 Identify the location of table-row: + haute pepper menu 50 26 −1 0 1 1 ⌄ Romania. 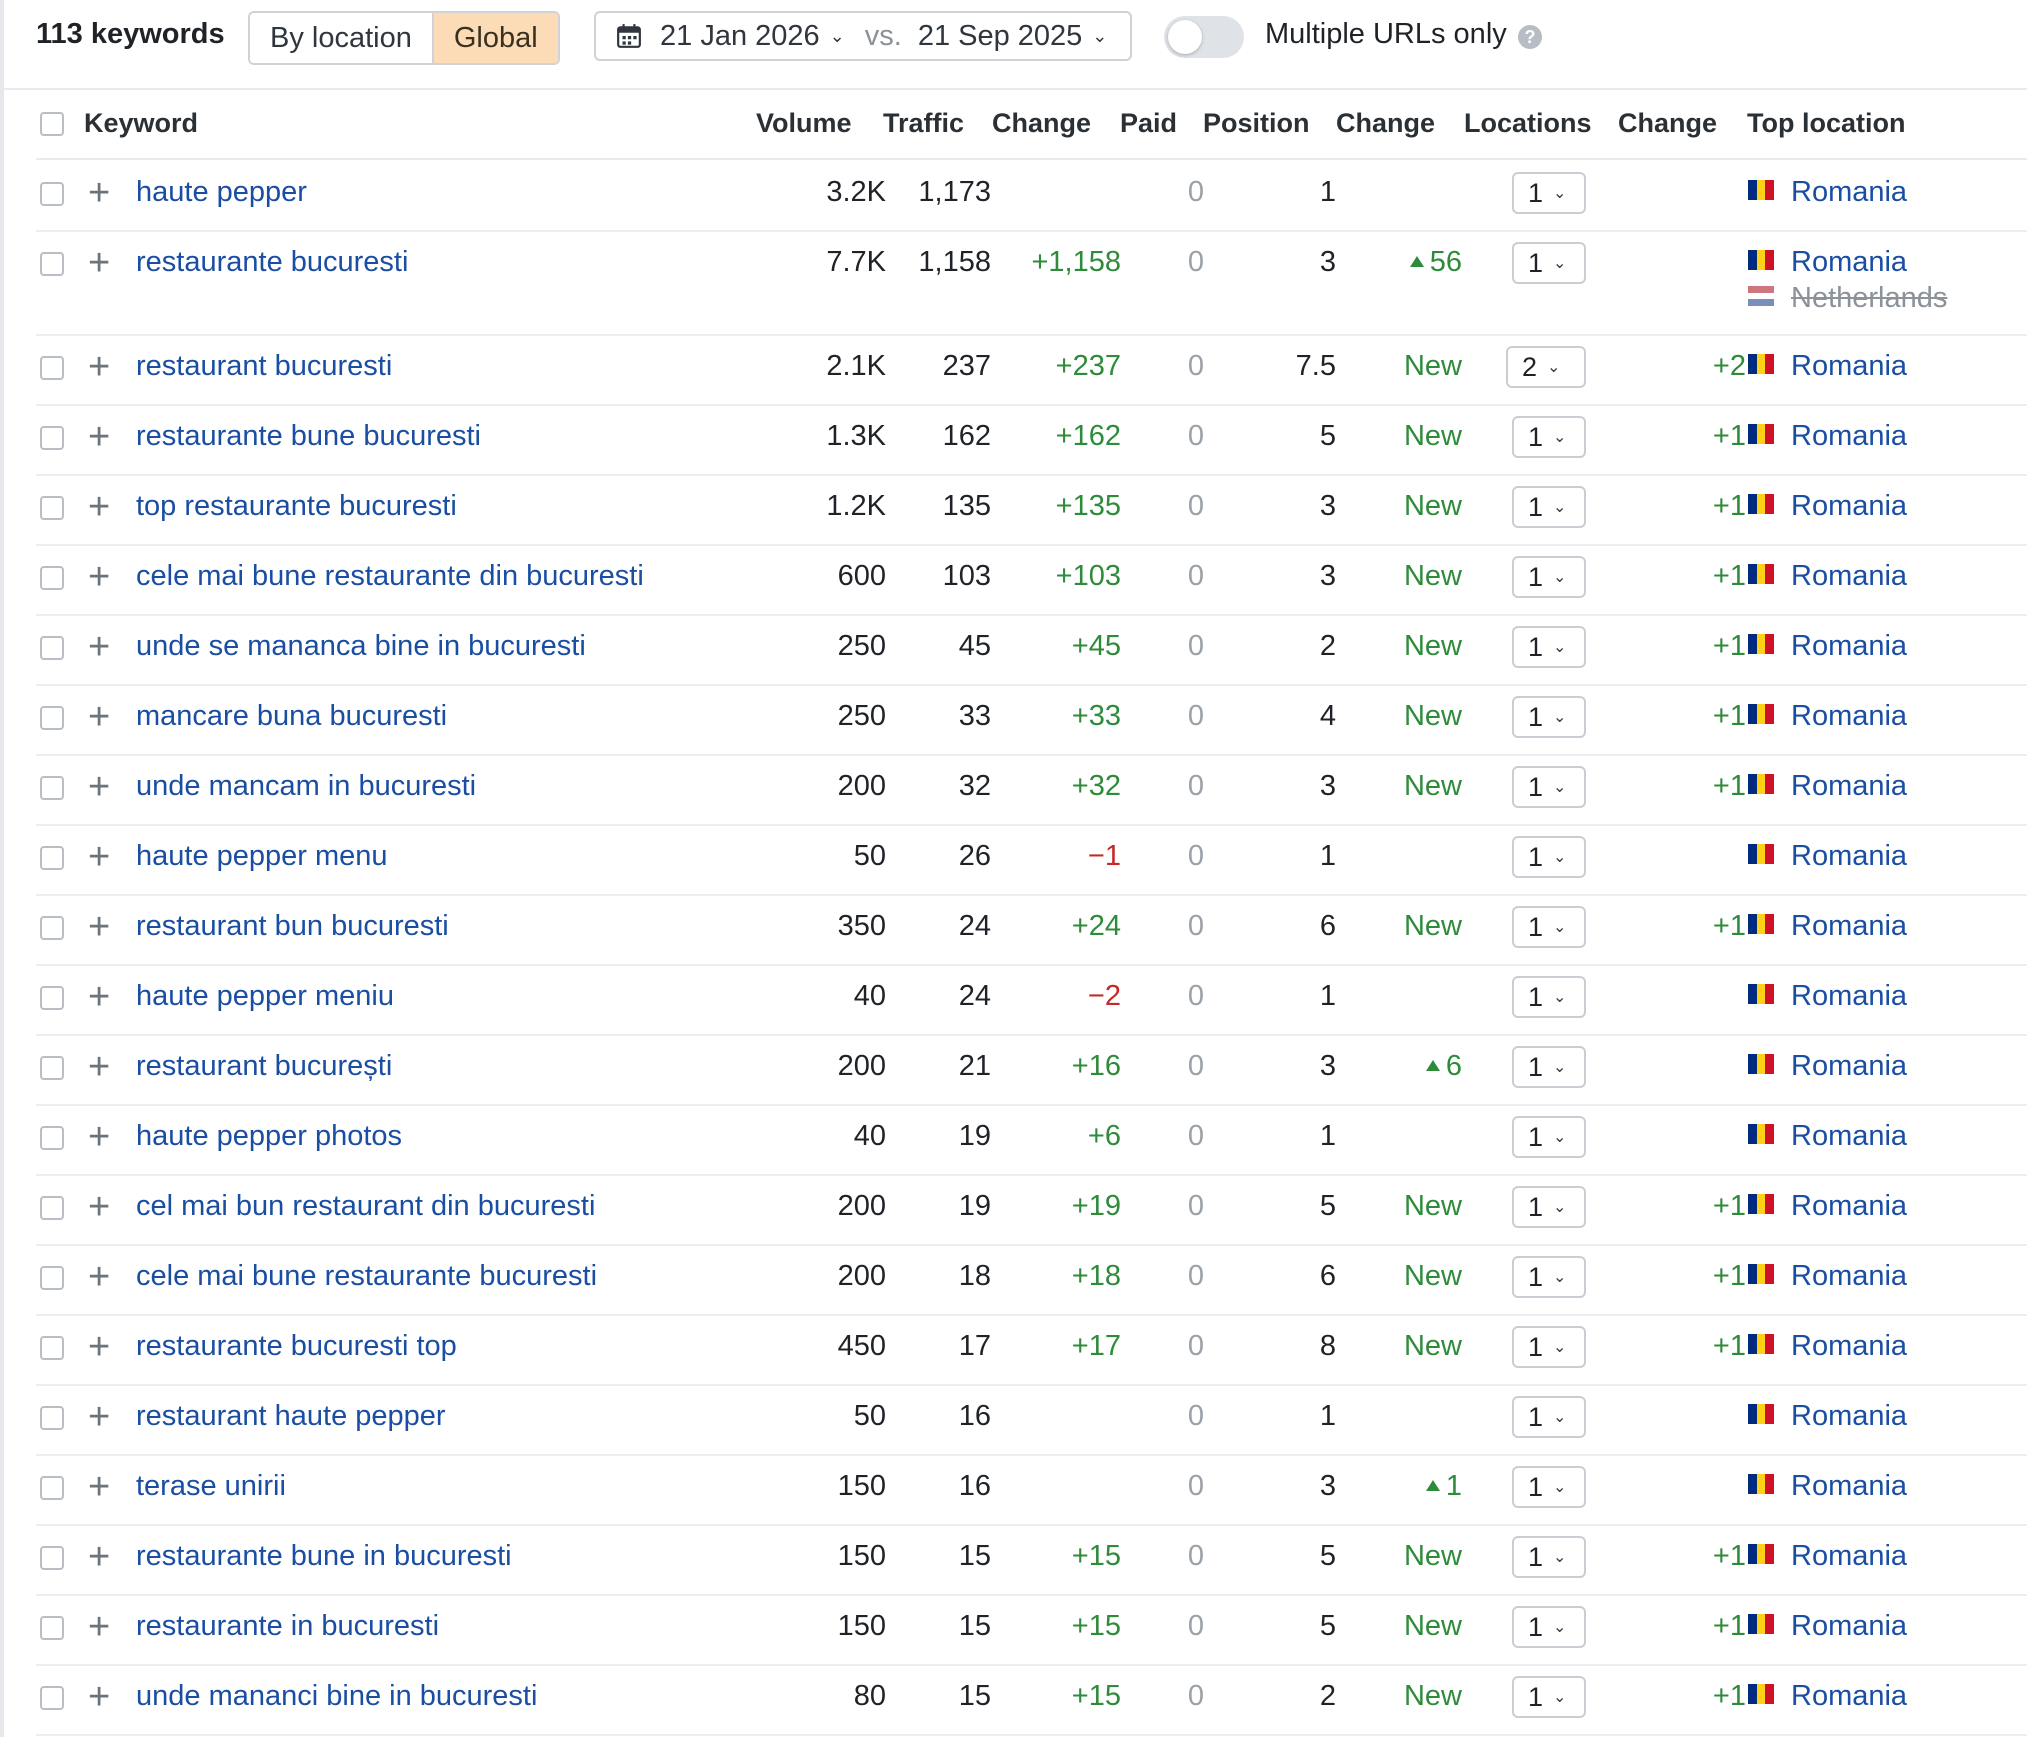
(1031, 860).